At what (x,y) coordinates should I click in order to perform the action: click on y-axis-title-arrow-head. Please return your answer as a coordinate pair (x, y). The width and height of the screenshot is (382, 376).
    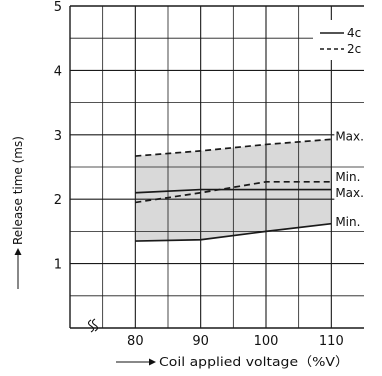
    Looking at the image, I should click on (18, 251).